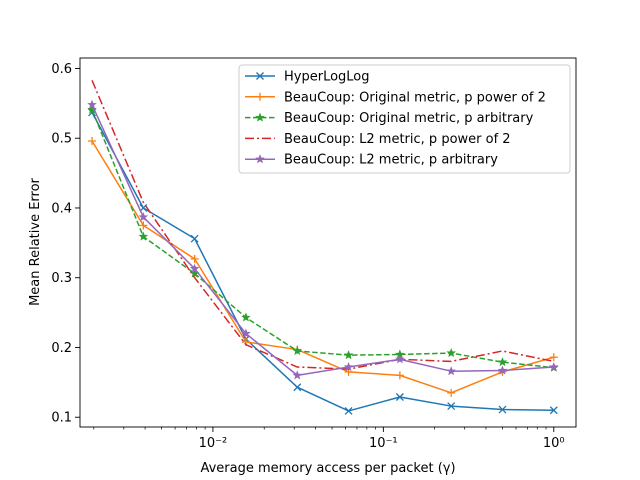 Image resolution: width=640 pixels, height=480 pixels. I want to click on legend-label: BeauCoup: Original metric, p power of 2, so click(415, 97).